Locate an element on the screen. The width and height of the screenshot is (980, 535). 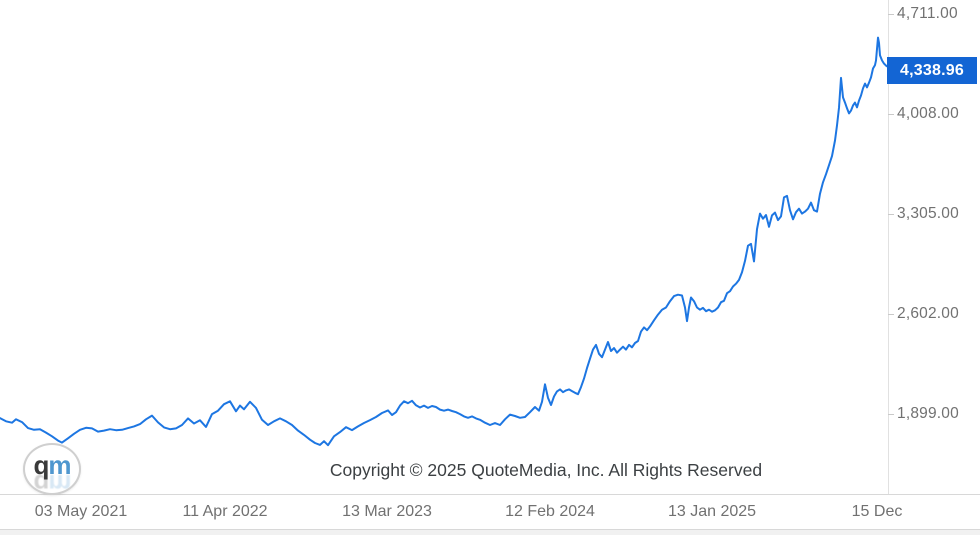
y-axis-label: 1,899.00 is located at coordinates (928, 413).